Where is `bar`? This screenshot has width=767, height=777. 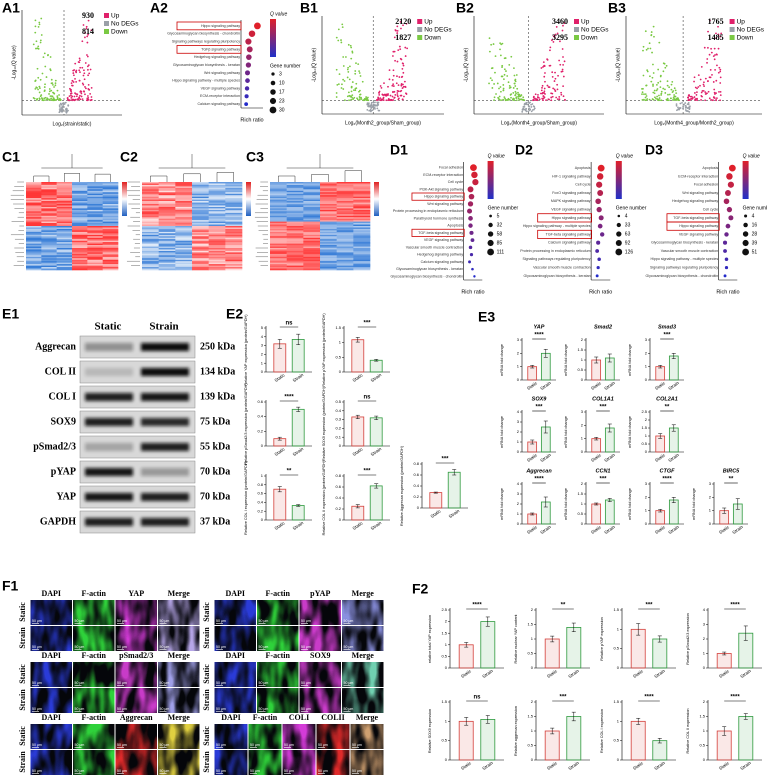
bar is located at coordinates (596, 514).